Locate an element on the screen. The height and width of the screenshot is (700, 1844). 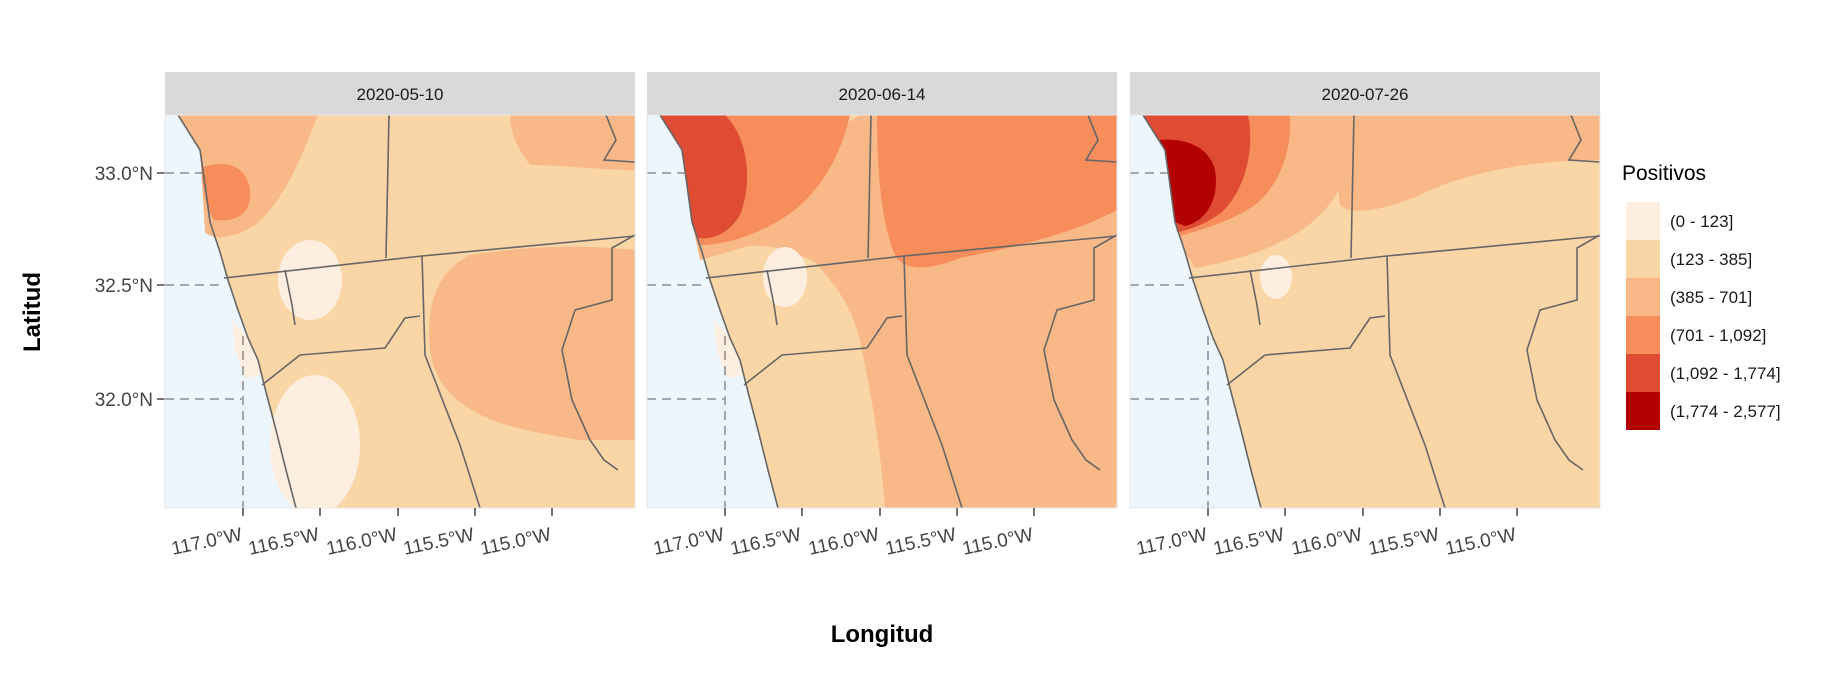
lat-axis: 33.0°N 32.5°N 32.0°N is located at coordinates (130, 287).